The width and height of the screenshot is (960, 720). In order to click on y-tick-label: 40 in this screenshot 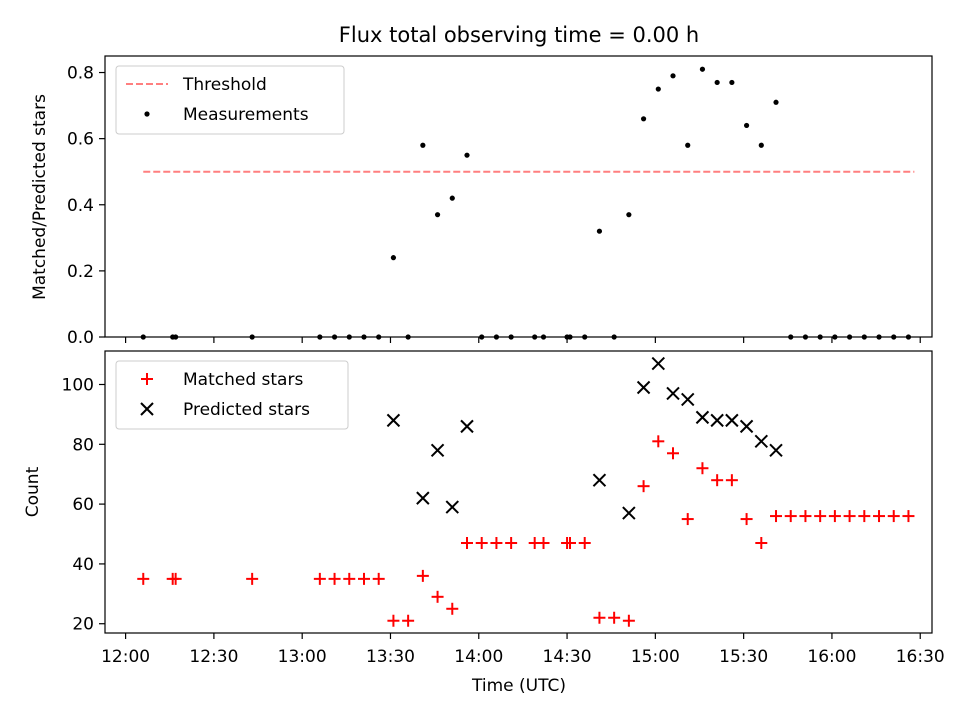, I will do `click(83, 565)`.